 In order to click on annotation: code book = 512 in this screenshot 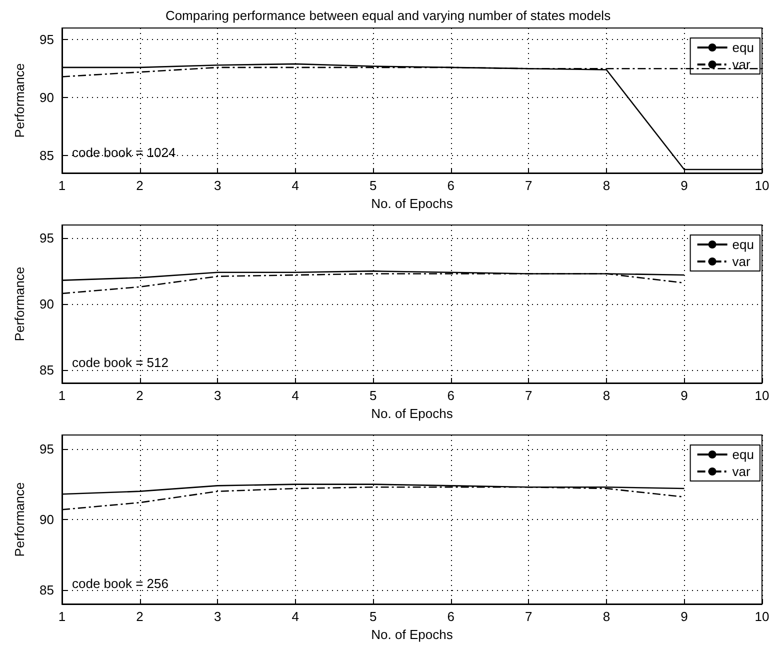, I will do `click(120, 362)`.